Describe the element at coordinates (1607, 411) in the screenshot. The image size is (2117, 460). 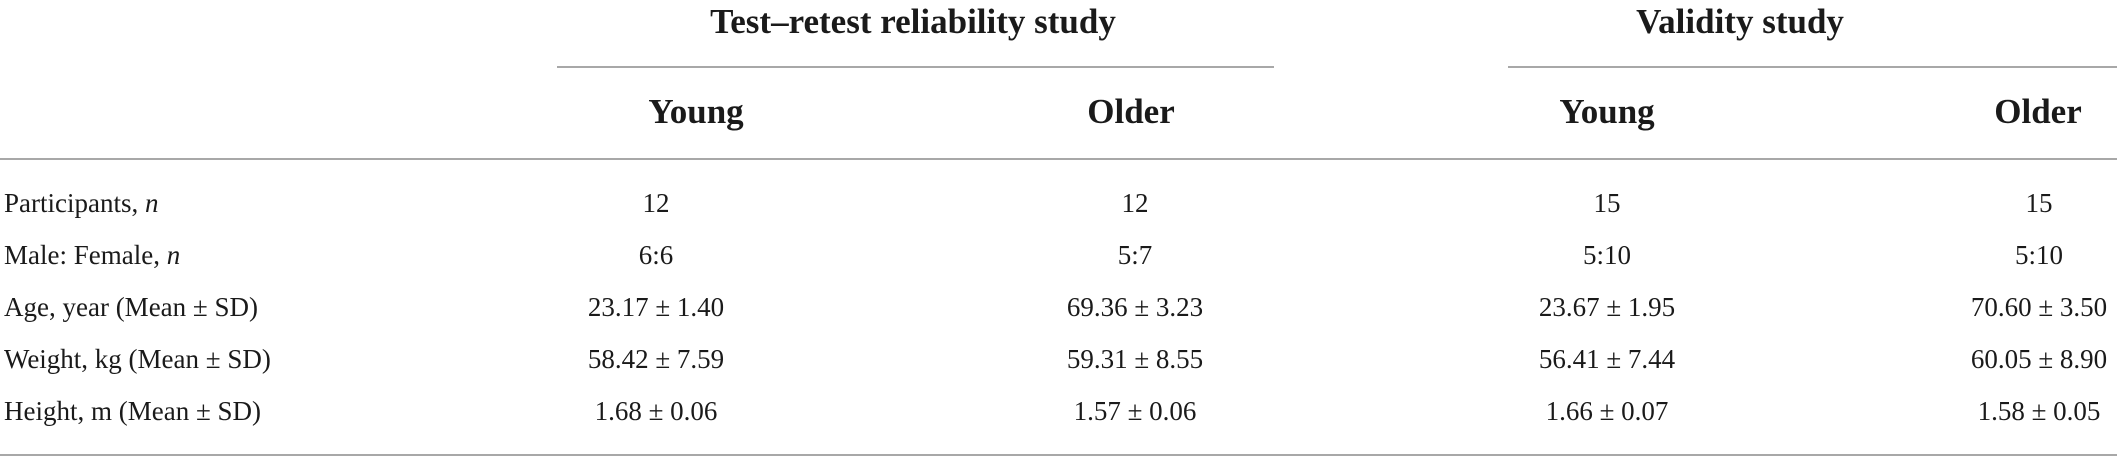
I see `cell-height-young-validity: 1.66 ± 0.07` at that location.